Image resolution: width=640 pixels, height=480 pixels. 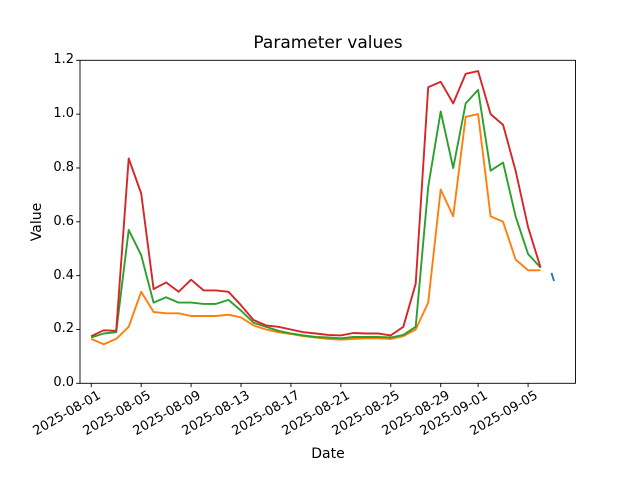 What do you see at coordinates (63, 221) in the screenshot?
I see `y-tick-label: 0.6` at bounding box center [63, 221].